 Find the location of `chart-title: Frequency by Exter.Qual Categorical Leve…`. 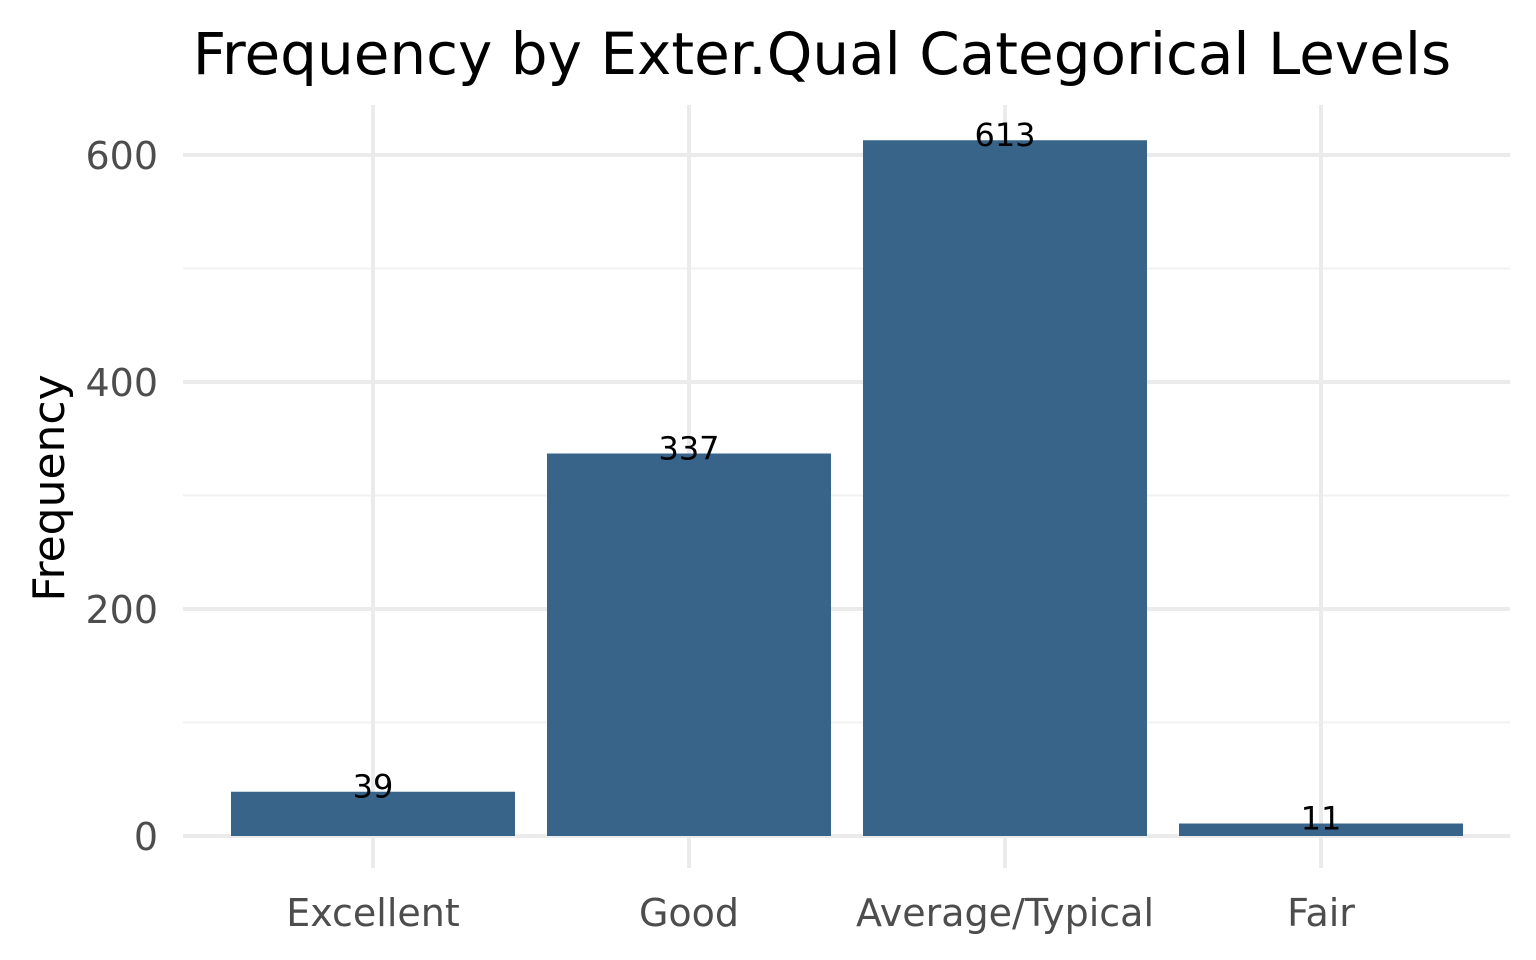

chart-title: Frequency by Exter.Qual Categorical Leve… is located at coordinates (822, 54).